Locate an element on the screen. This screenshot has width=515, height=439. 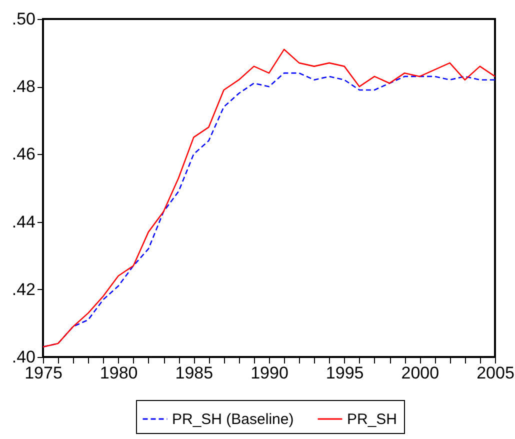
y-tick-label: .42 is located at coordinates (24, 289).